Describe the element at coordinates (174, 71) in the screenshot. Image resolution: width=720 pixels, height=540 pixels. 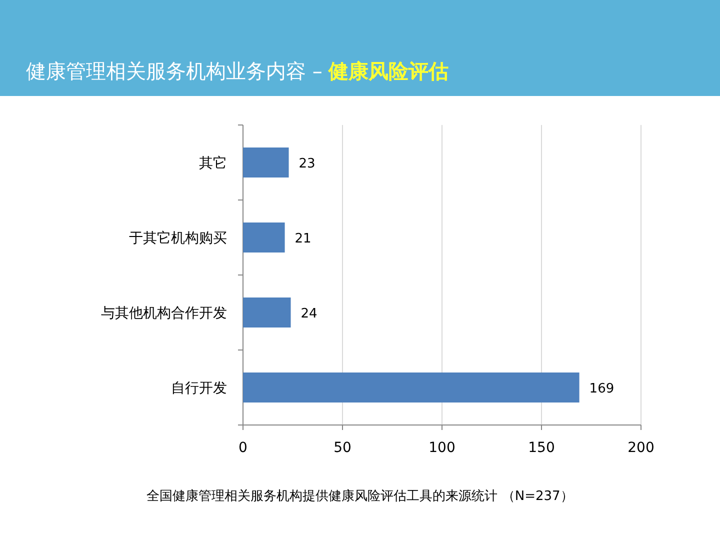
I see `chart-title: 健康管理相关服务机构业务内容 –` at that location.